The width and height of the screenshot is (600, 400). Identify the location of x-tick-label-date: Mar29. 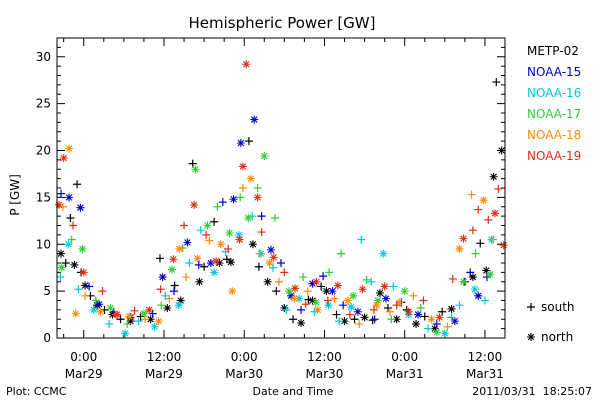
(164, 374).